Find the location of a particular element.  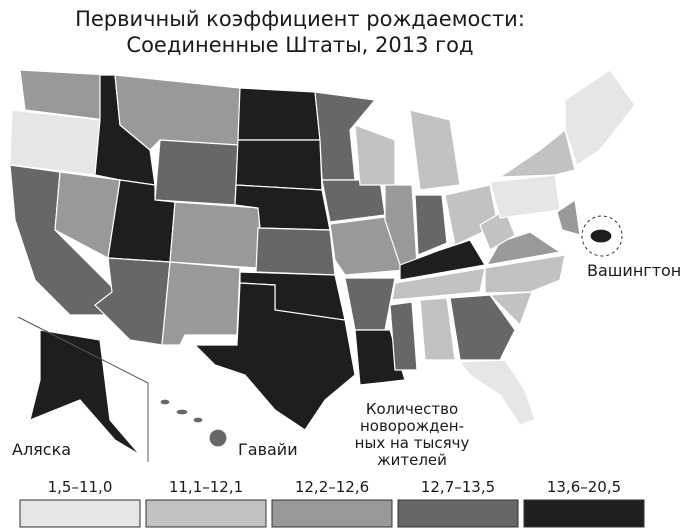

map-label: Аляска is located at coordinates (41, 449).